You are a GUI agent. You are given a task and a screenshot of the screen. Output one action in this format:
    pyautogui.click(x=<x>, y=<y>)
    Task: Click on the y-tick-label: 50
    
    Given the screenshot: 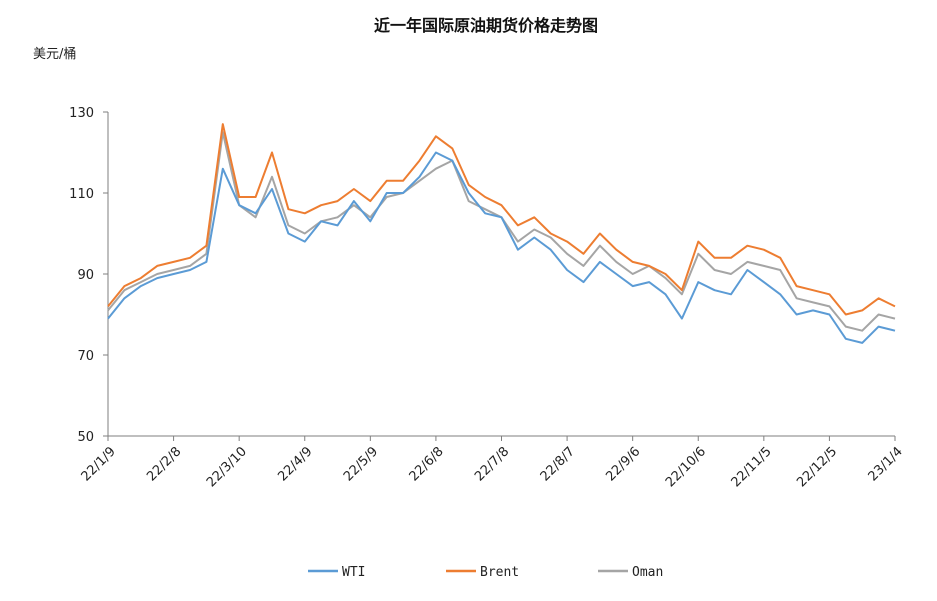 What is the action you would take?
    pyautogui.click(x=85, y=437)
    